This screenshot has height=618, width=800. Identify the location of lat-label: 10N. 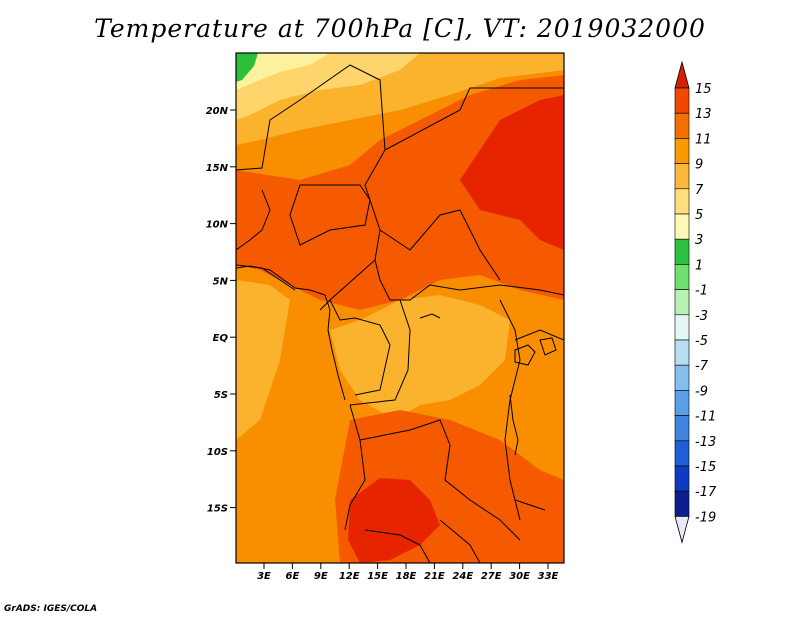
(217, 225).